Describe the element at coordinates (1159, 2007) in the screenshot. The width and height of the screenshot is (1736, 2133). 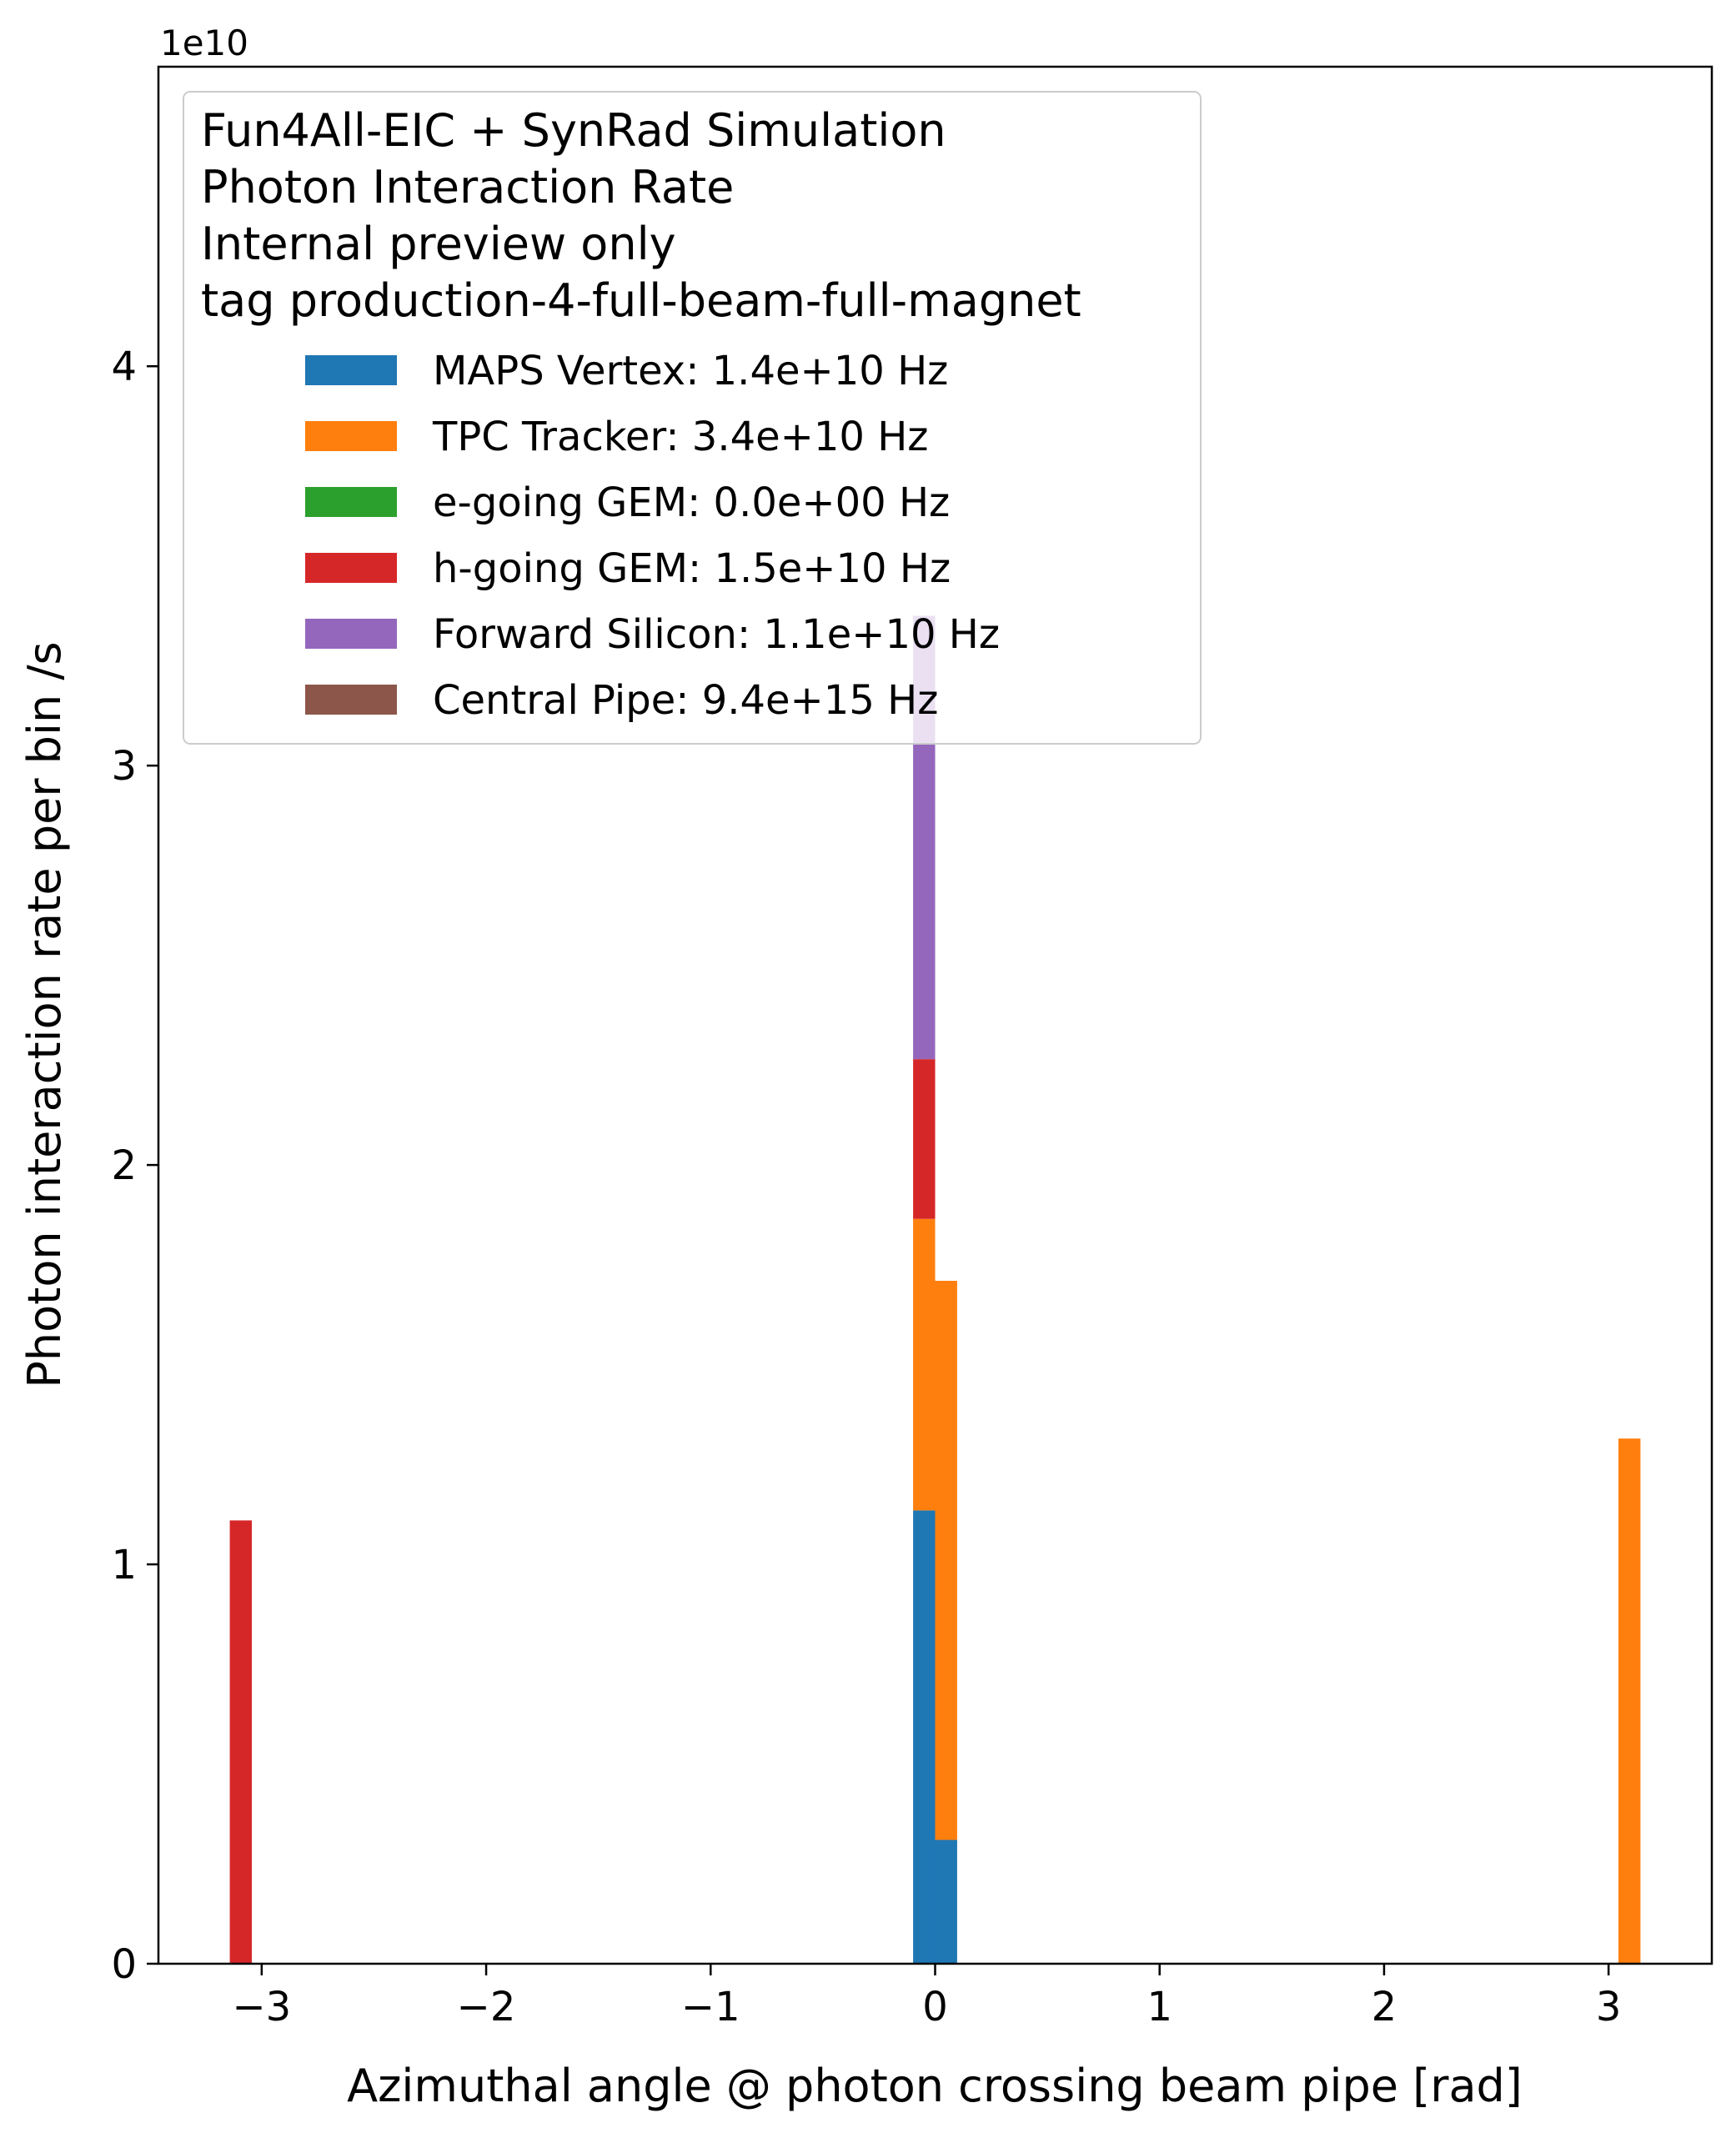
I see `x-tick-label: 1` at that location.